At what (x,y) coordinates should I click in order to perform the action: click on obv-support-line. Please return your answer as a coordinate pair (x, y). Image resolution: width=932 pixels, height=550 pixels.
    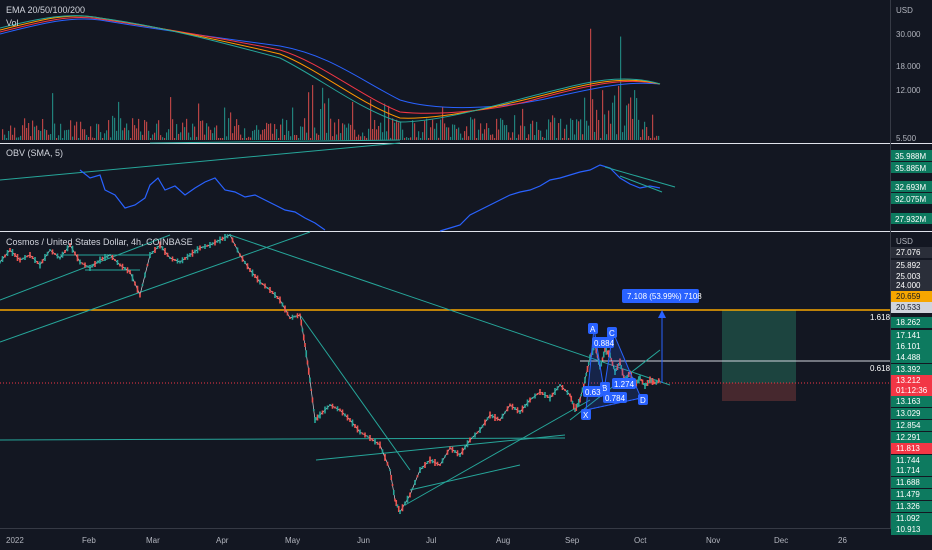
    Looking at the image, I should click on (200, 161).